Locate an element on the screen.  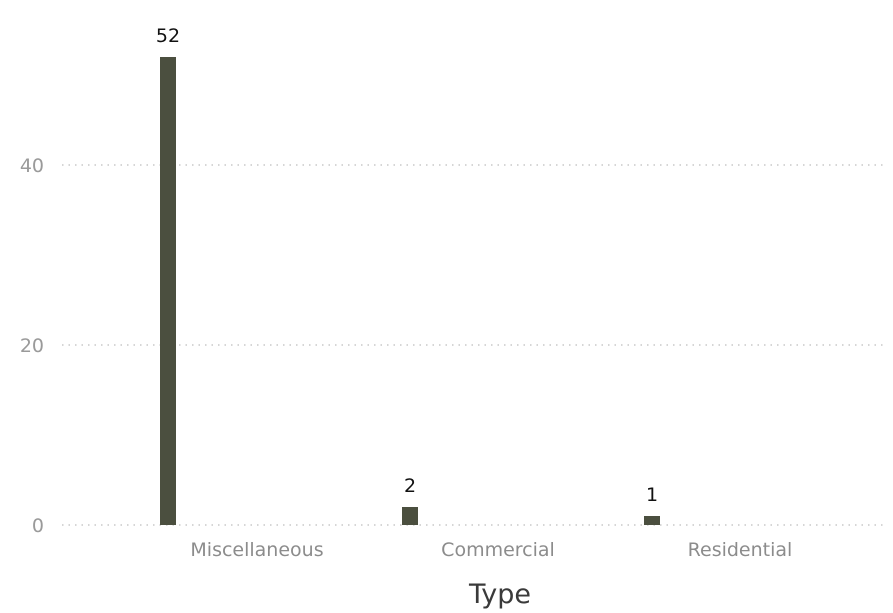
y-tick-label-0: 0 is located at coordinates (38, 526).